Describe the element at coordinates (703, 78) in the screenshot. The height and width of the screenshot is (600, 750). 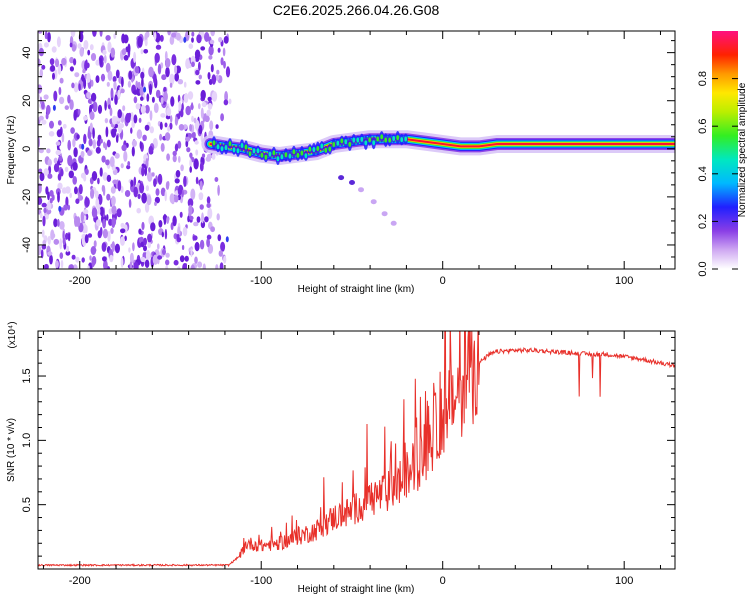
I see `colorbar-tick-label-4: 0.8` at that location.